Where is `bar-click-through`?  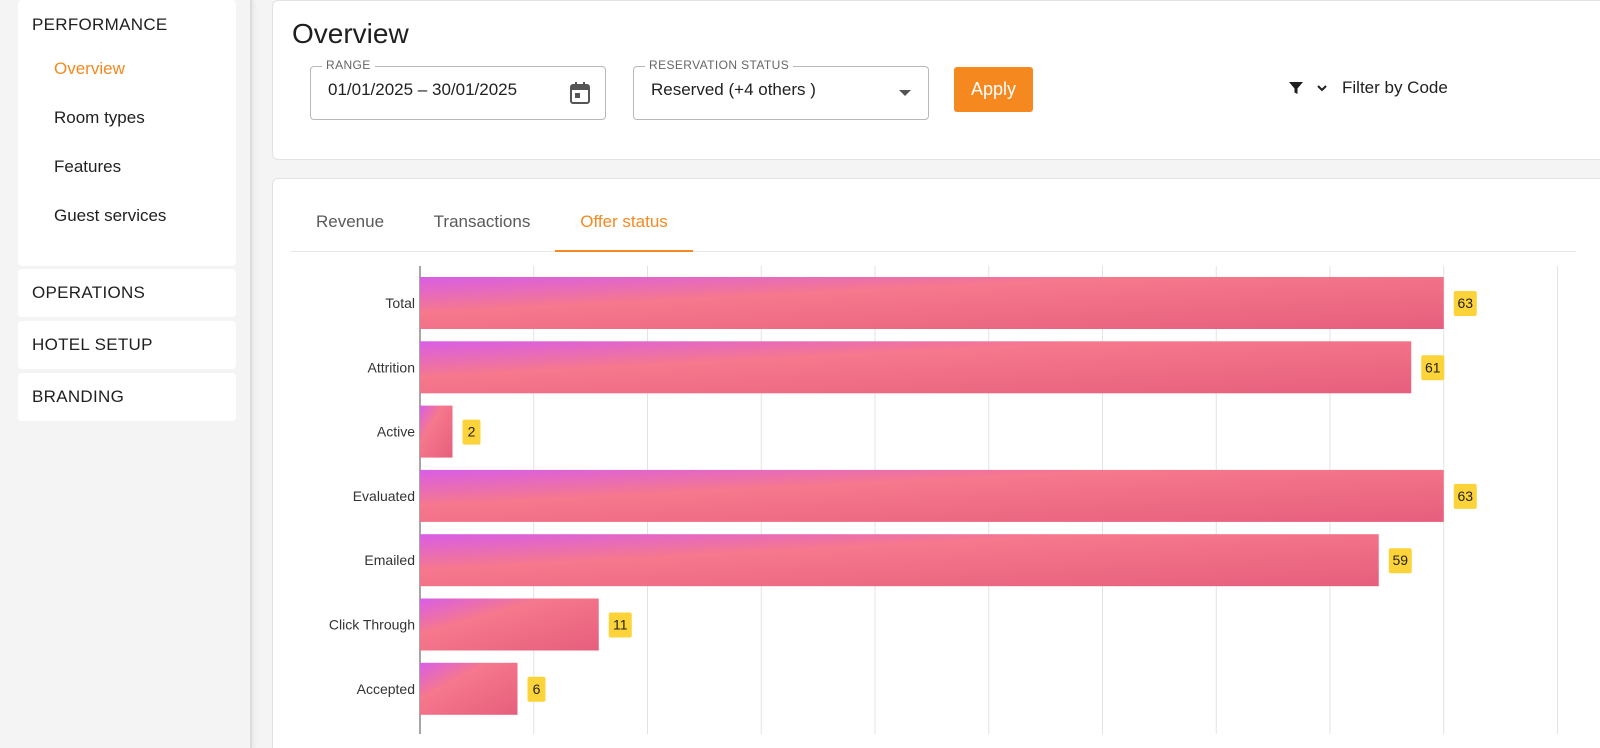 bar-click-through is located at coordinates (509, 624).